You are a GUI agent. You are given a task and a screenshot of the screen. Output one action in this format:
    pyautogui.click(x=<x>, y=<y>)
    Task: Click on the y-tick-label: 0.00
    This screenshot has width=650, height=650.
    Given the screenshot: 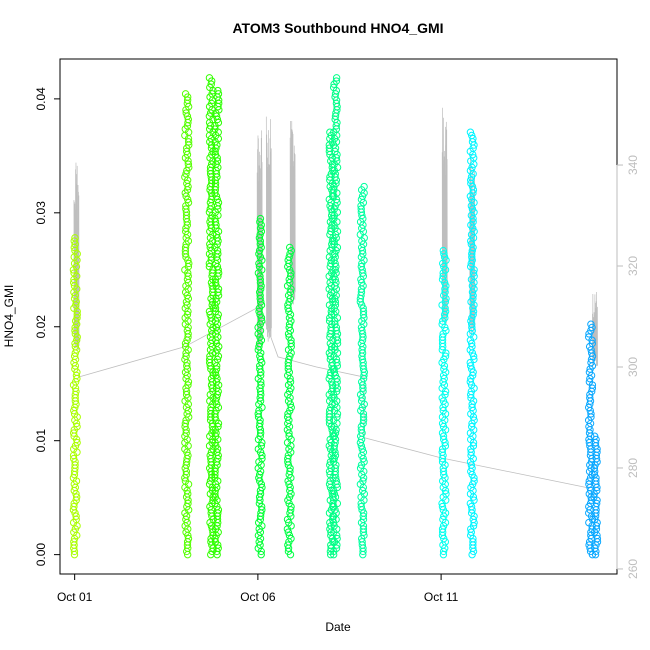 What is the action you would take?
    pyautogui.click(x=41, y=555)
    